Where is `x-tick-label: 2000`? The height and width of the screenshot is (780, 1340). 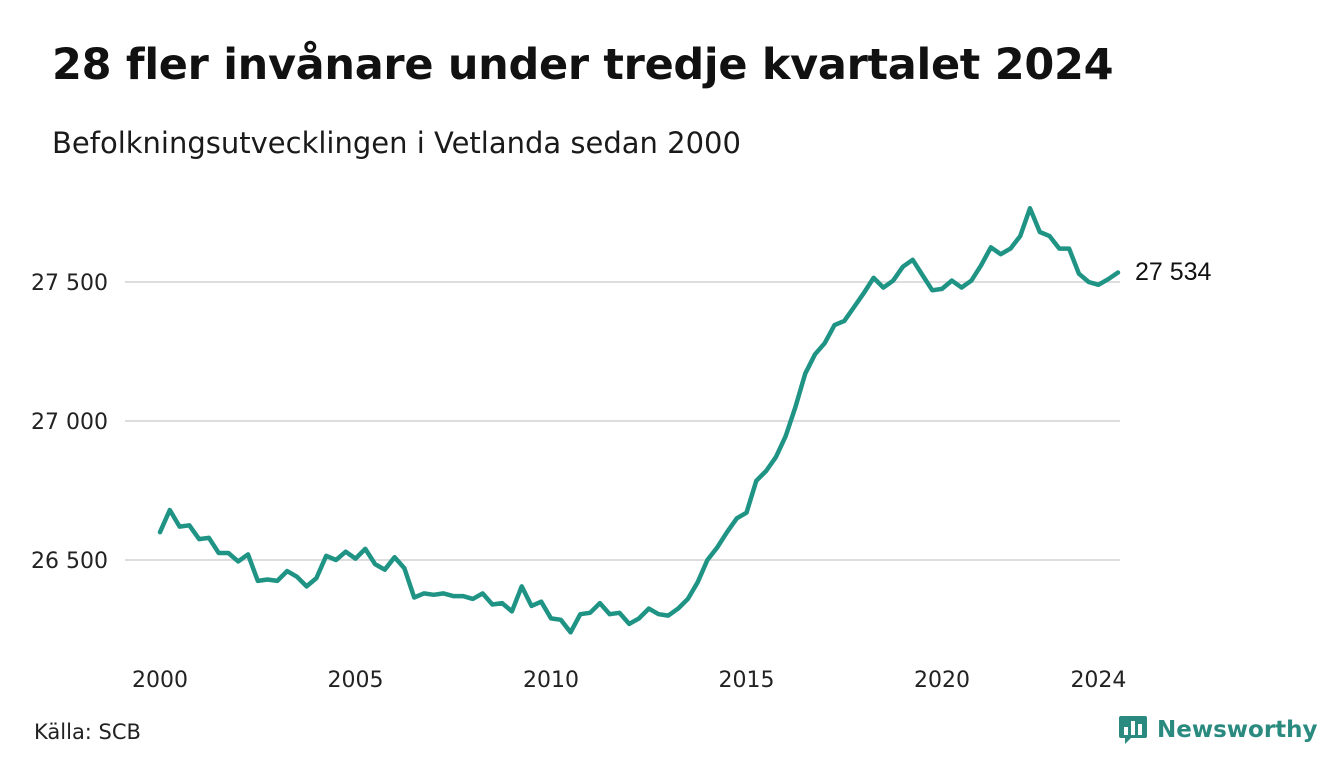 x-tick-label: 2000 is located at coordinates (160, 680).